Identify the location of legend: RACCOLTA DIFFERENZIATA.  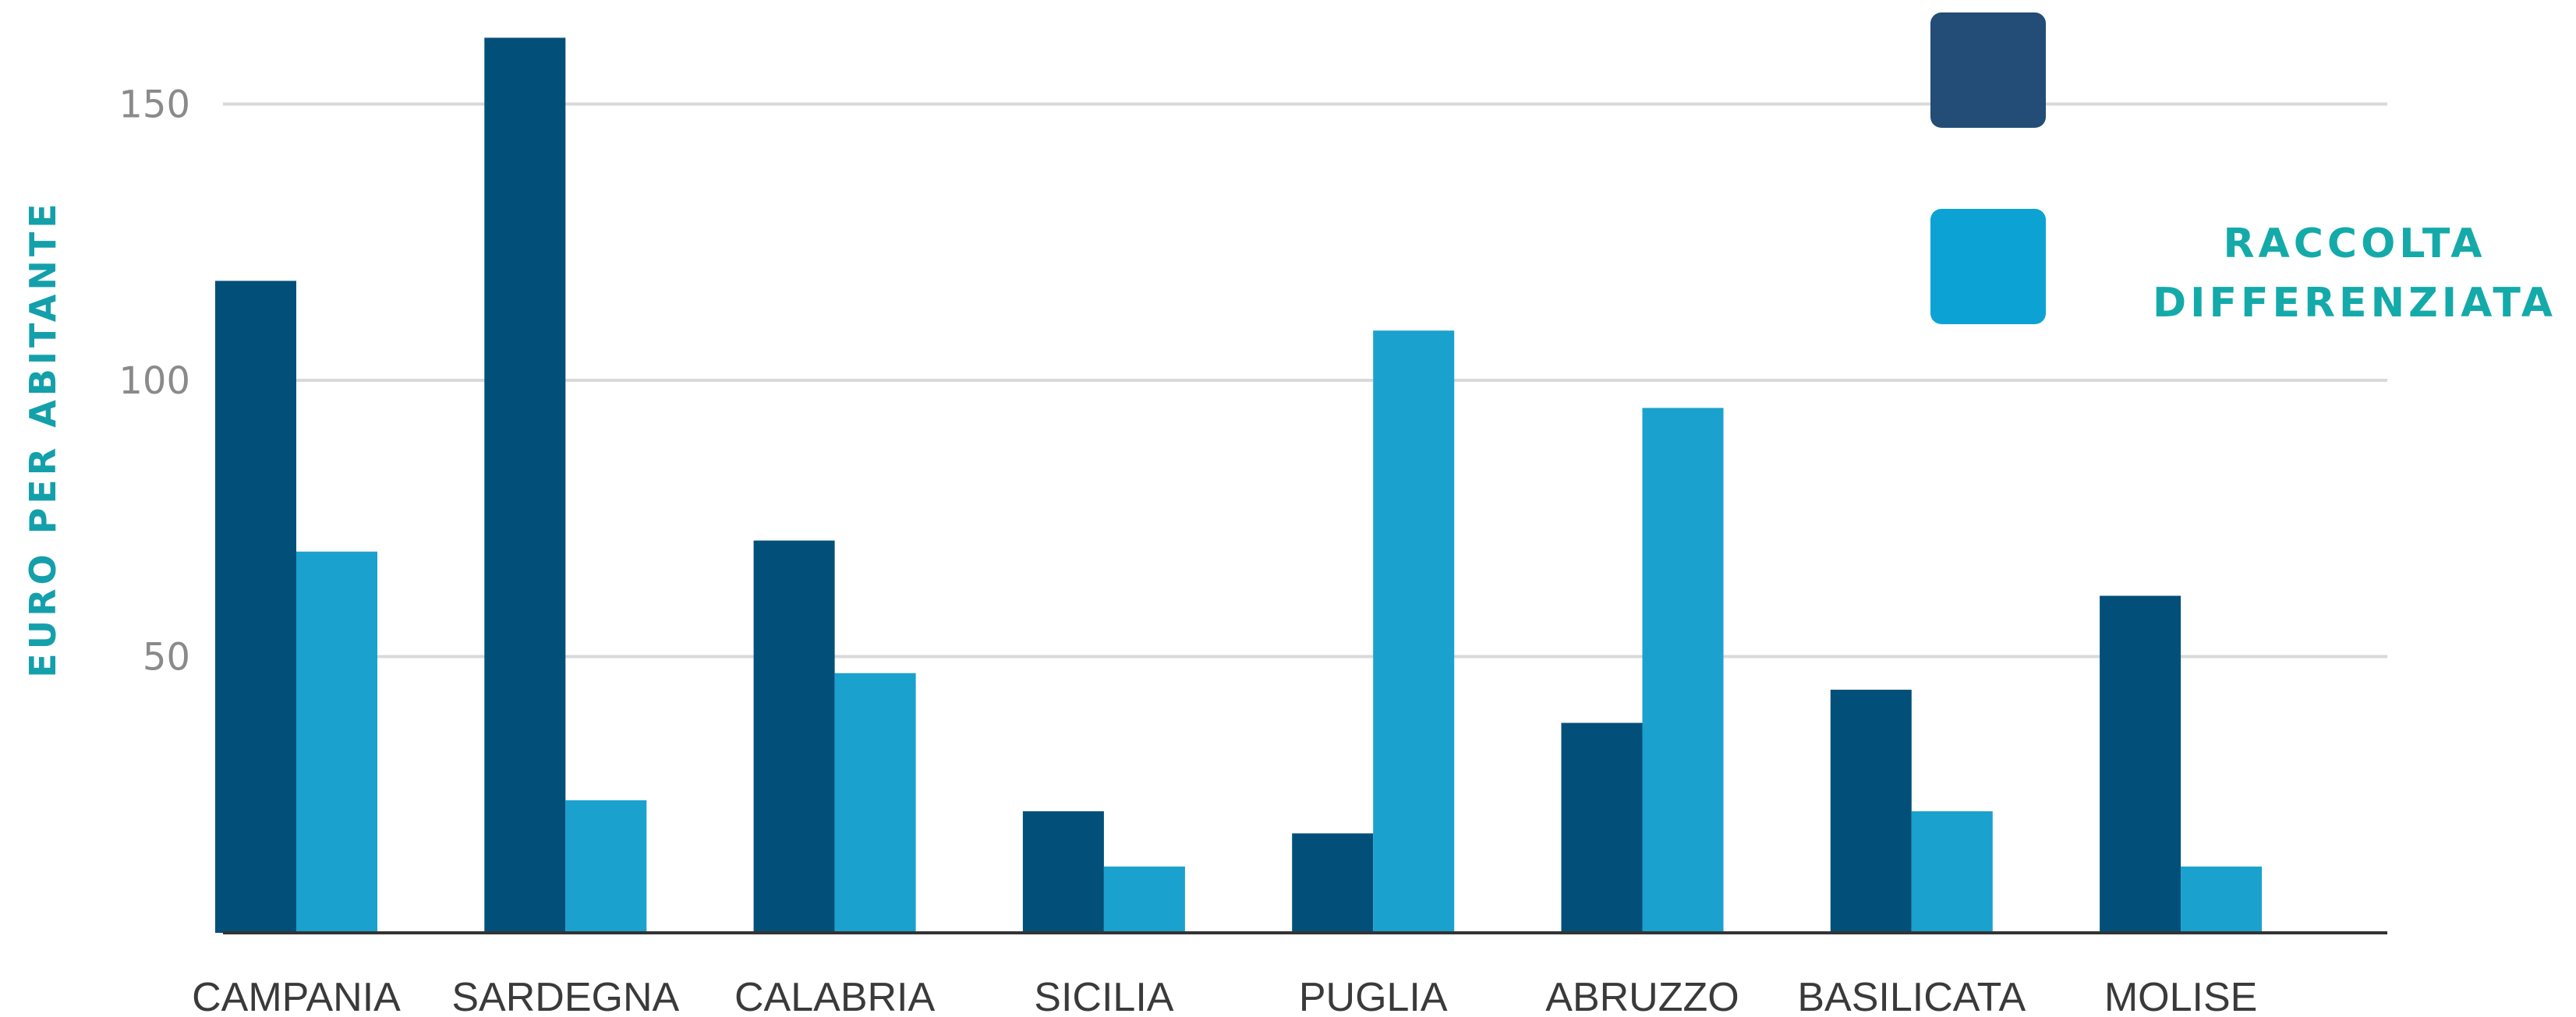
(2243, 169).